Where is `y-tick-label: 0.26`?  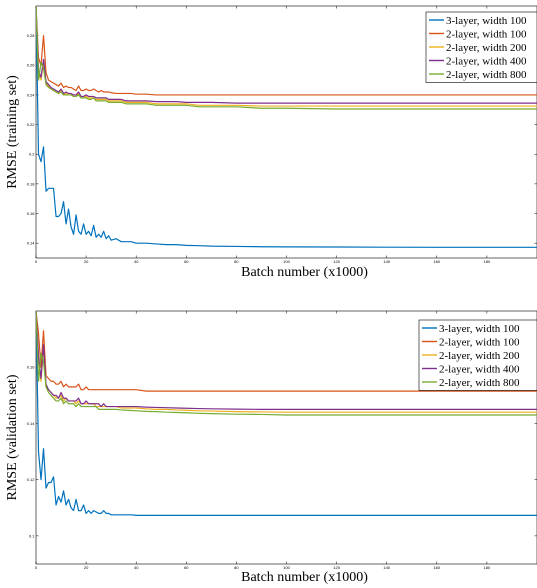
y-tick-label: 0.26 is located at coordinates (31, 65).